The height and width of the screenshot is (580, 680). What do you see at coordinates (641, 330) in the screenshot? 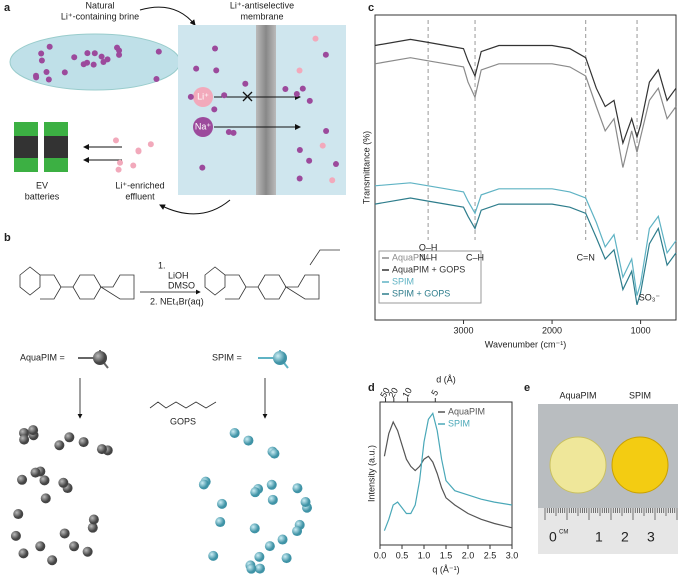
I see `x-tick-label: 1000` at bounding box center [641, 330].